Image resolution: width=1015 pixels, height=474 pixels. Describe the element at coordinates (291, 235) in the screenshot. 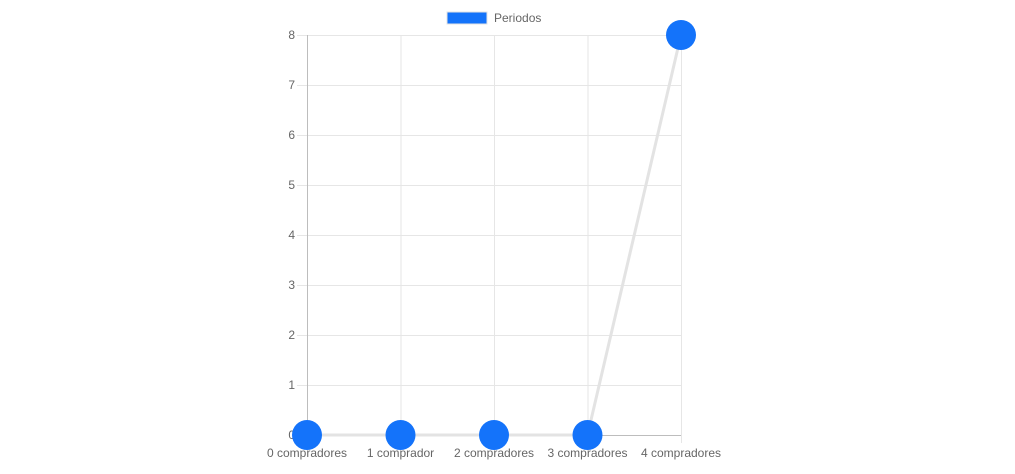

I see `y-tick-label: 4` at that location.